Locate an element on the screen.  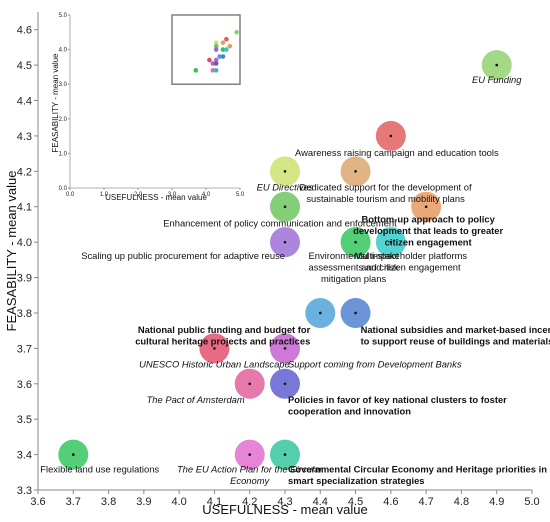
x-axis-title: USEFULNESS - mean value is located at coordinates (284, 509).